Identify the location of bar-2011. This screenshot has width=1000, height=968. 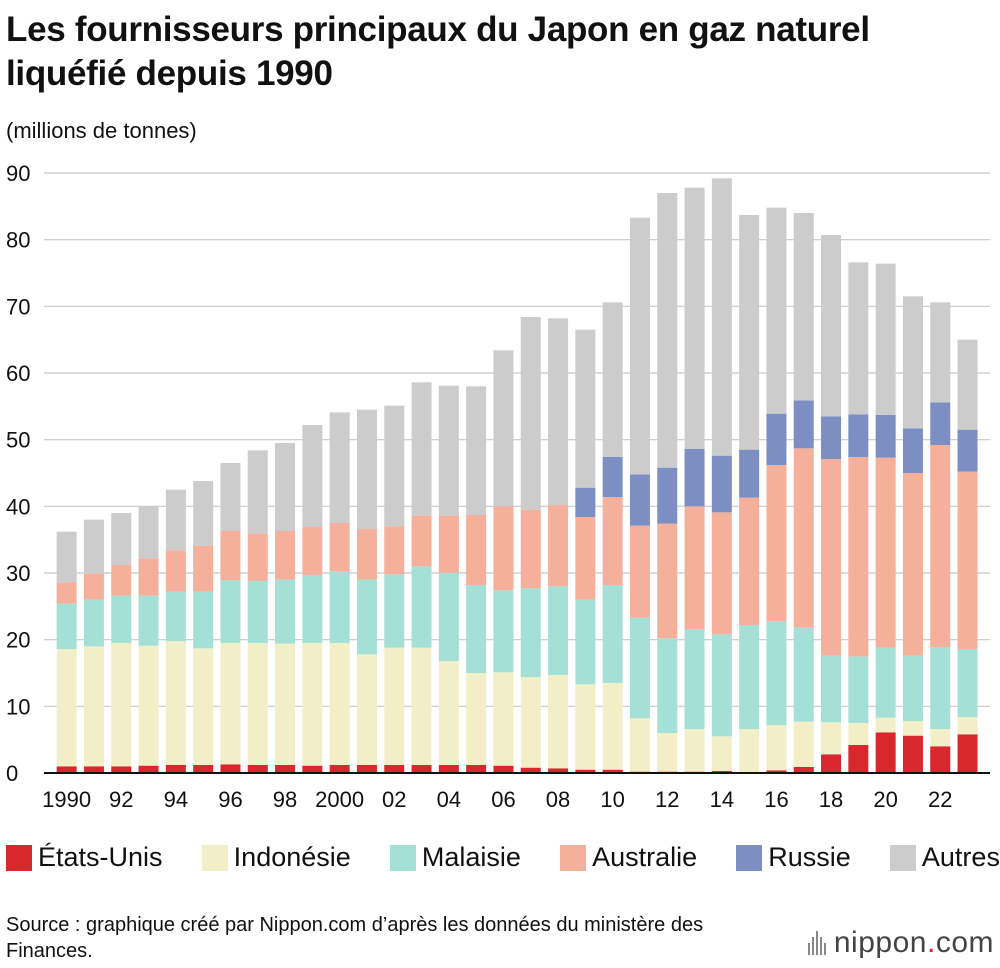
(639, 495).